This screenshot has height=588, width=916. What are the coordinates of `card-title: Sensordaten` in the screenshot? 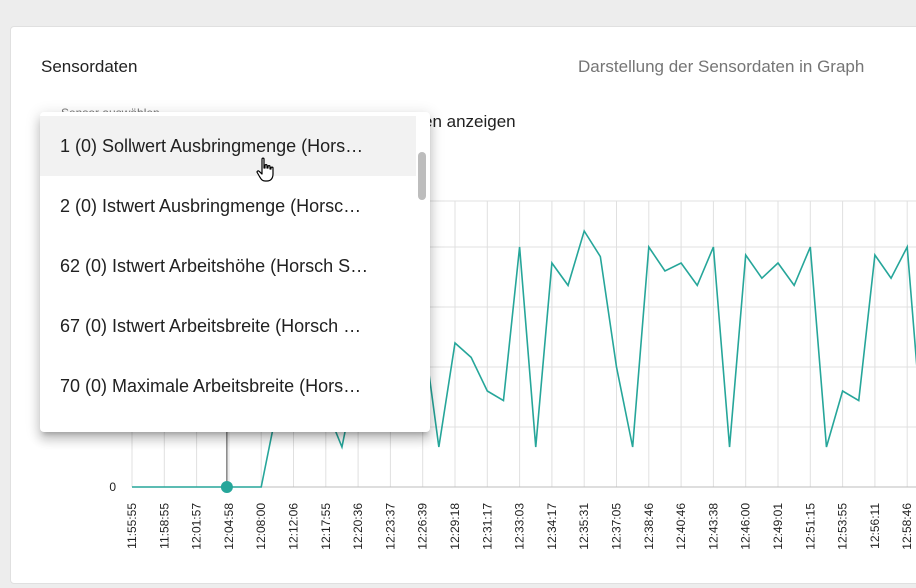 It's located at (89, 66).